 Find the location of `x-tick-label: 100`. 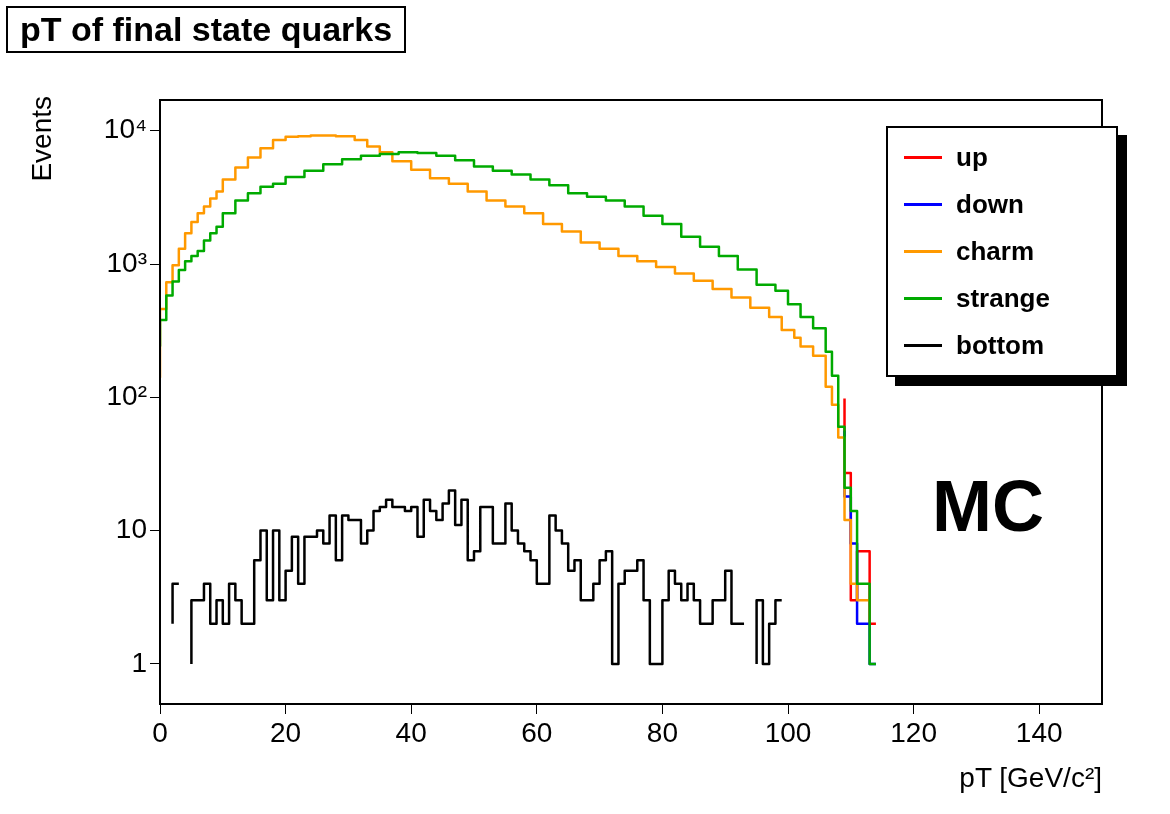

x-tick-label: 100 is located at coordinates (788, 732).